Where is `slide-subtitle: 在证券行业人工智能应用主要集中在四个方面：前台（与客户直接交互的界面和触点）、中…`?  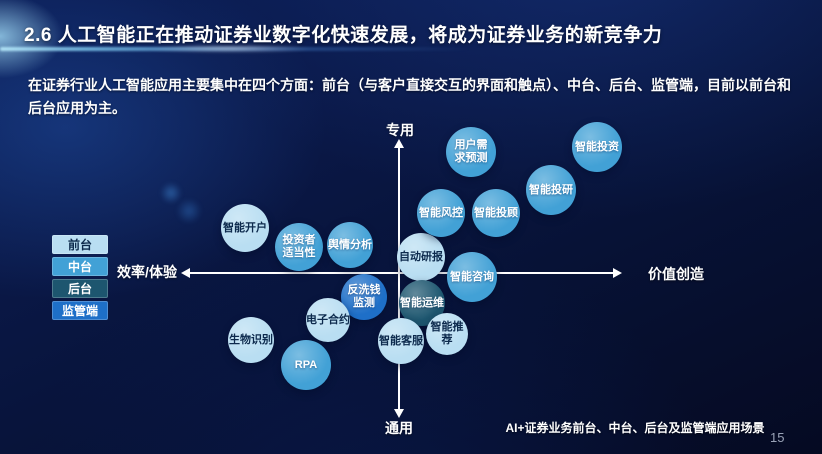
slide-subtitle: 在证券行业人工智能应用主要集中在四个方面：前台（与客户直接交互的界面和触点）、中… is located at coordinates (409, 96).